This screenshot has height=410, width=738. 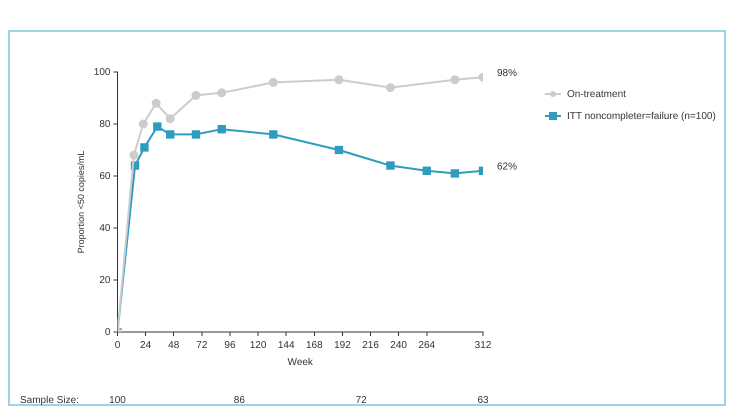 I want to click on x-tick-label: 192, so click(x=343, y=345).